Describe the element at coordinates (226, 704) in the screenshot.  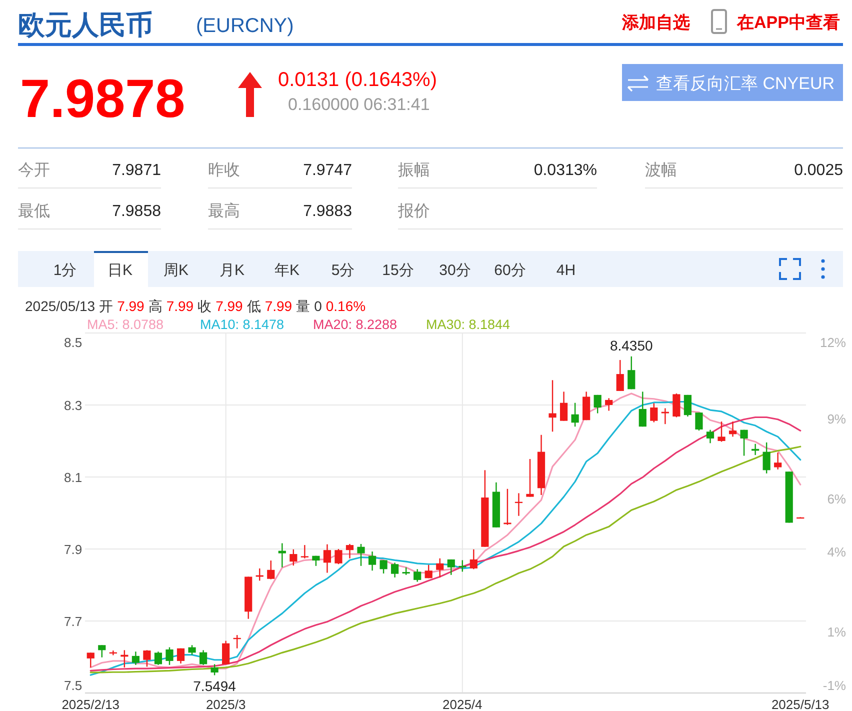
I see `x-tick-label: 2025/3` at that location.